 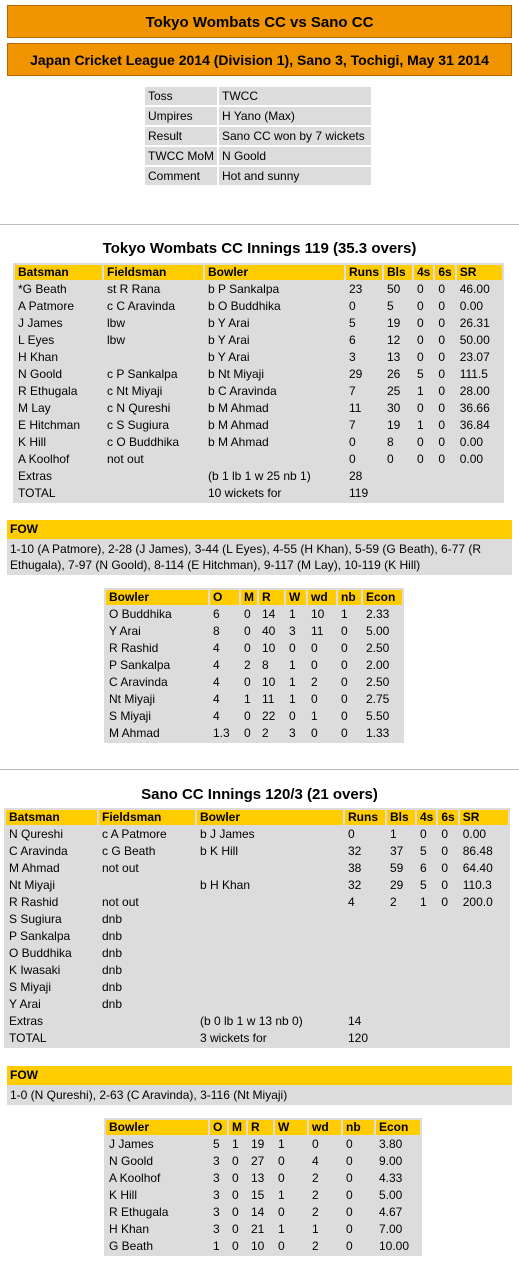 What do you see at coordinates (258, 156) in the screenshot?
I see `info-row: TWCC MoM N Goold` at bounding box center [258, 156].